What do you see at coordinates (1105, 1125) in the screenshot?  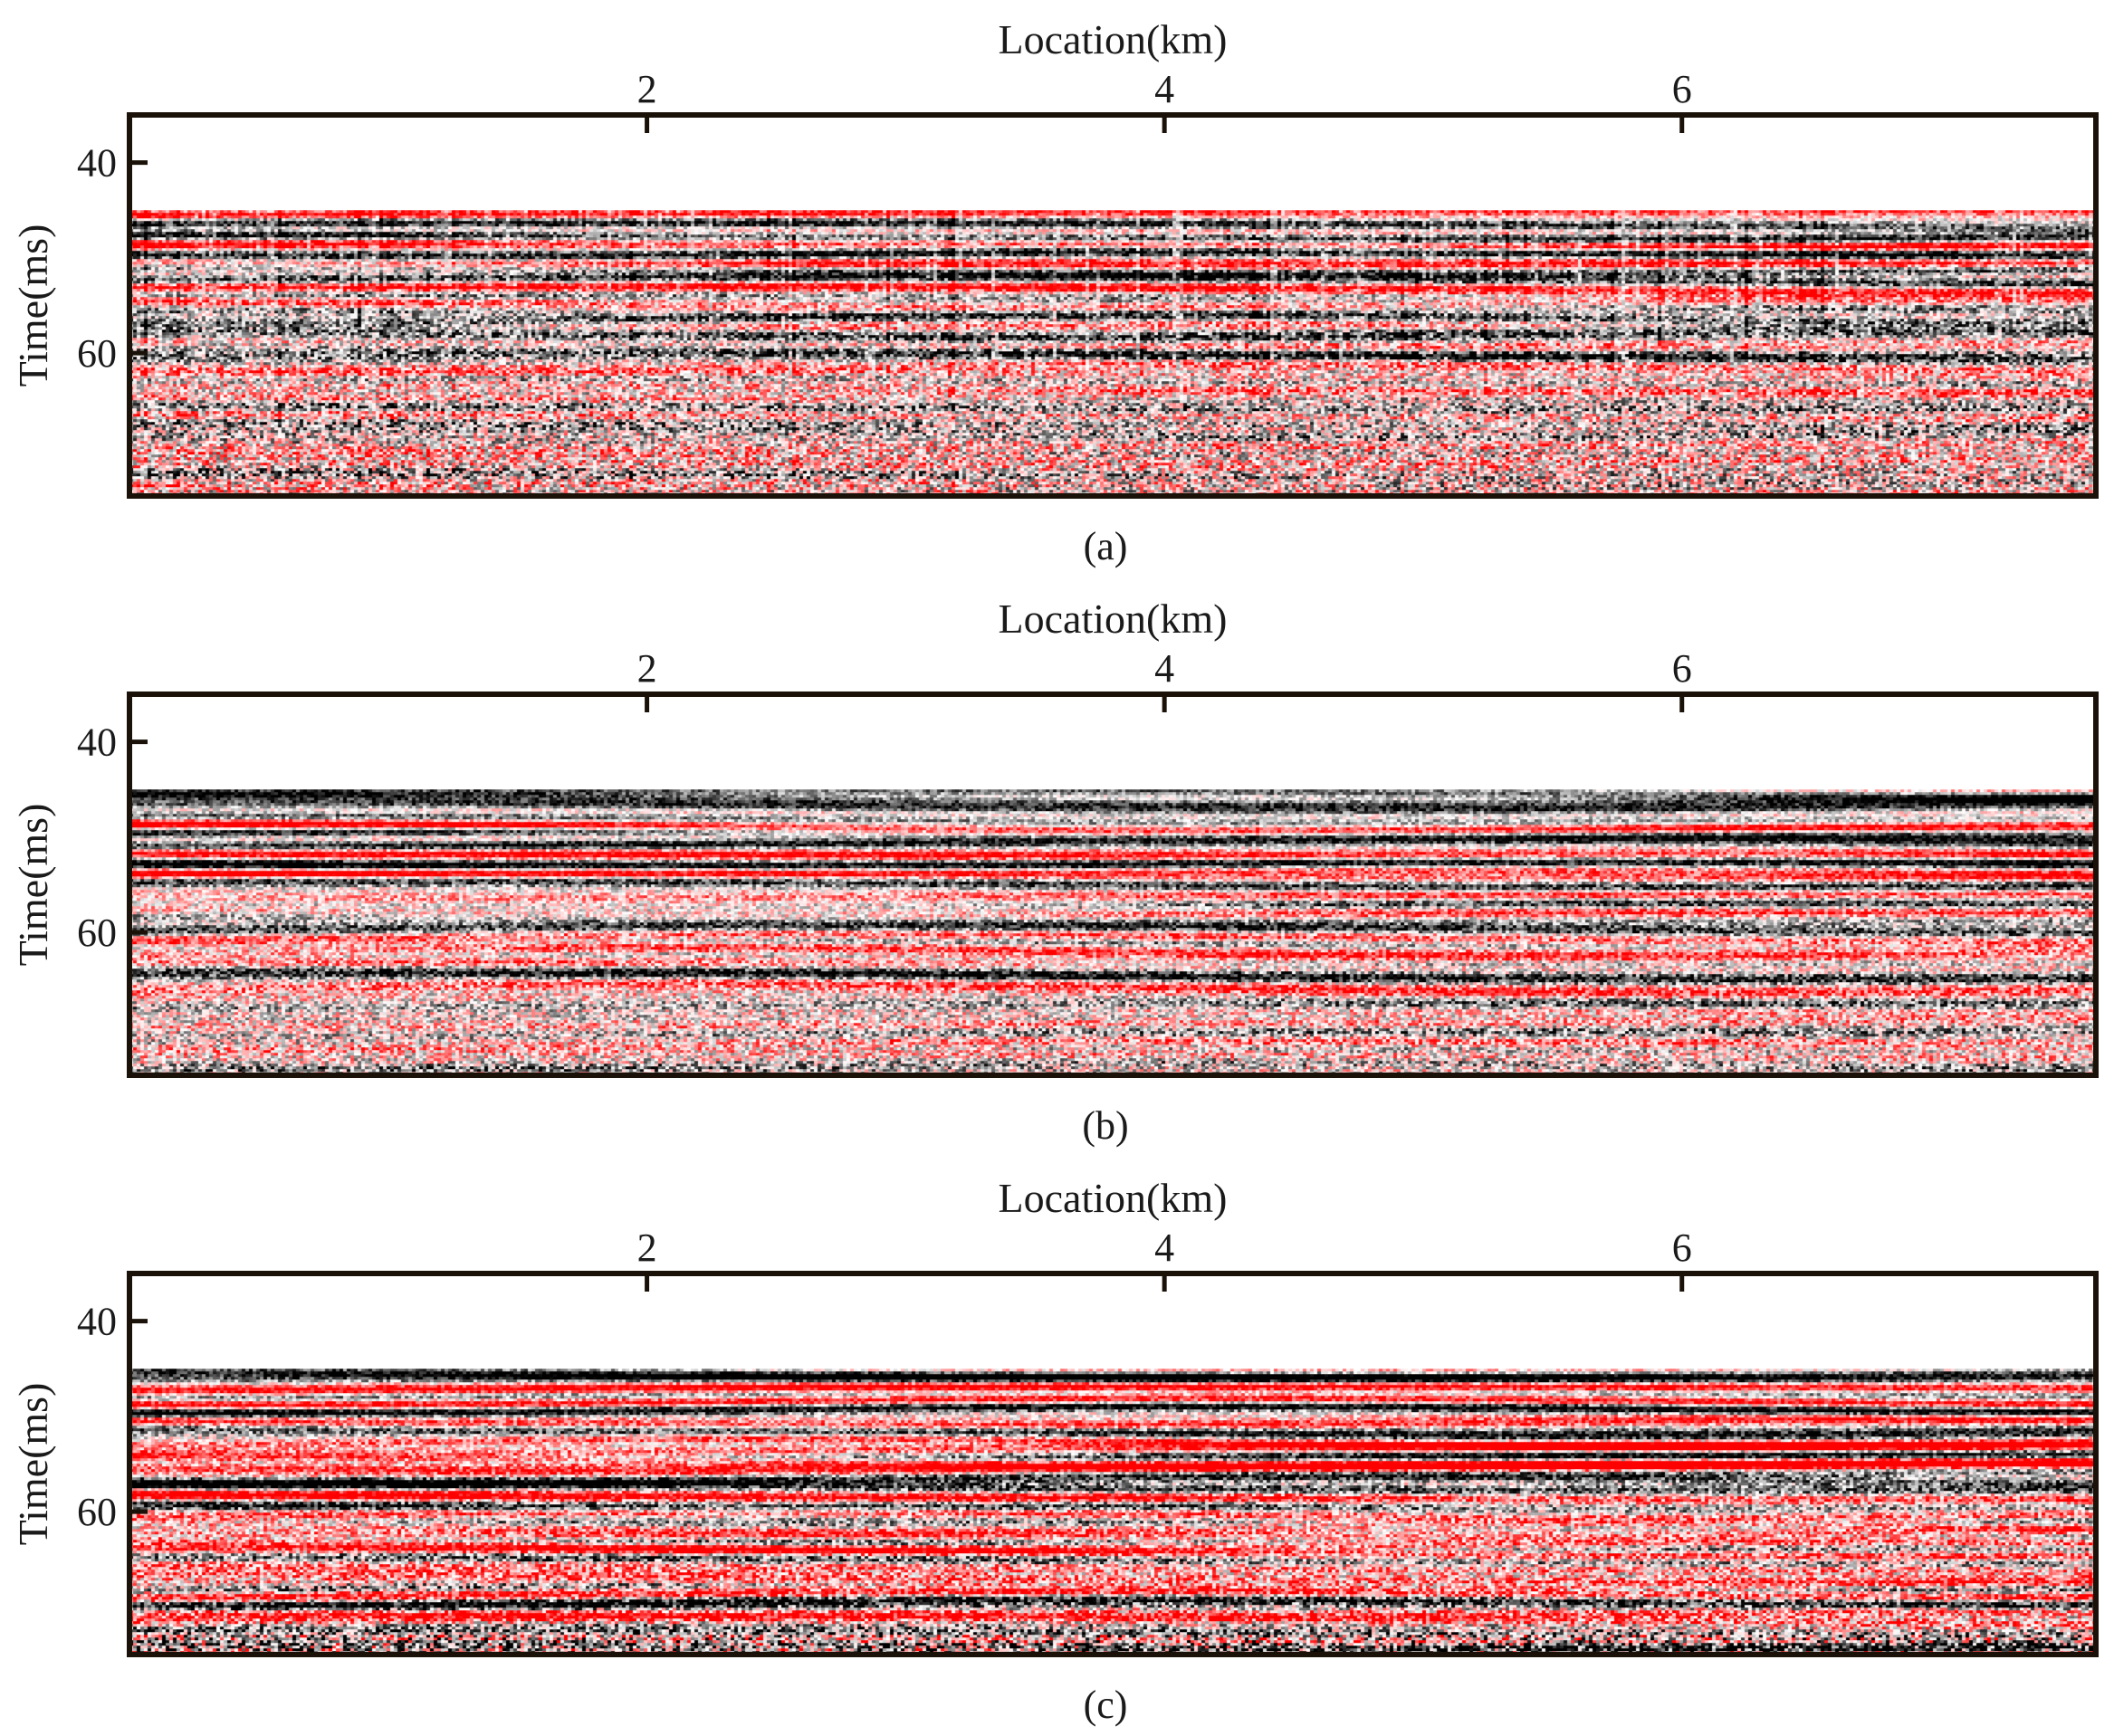 I see `panel-caption: (b)` at bounding box center [1105, 1125].